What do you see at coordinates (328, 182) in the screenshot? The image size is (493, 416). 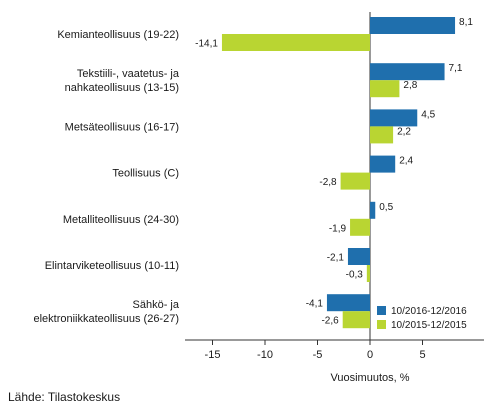 I see `data-label: -2,8` at bounding box center [328, 182].